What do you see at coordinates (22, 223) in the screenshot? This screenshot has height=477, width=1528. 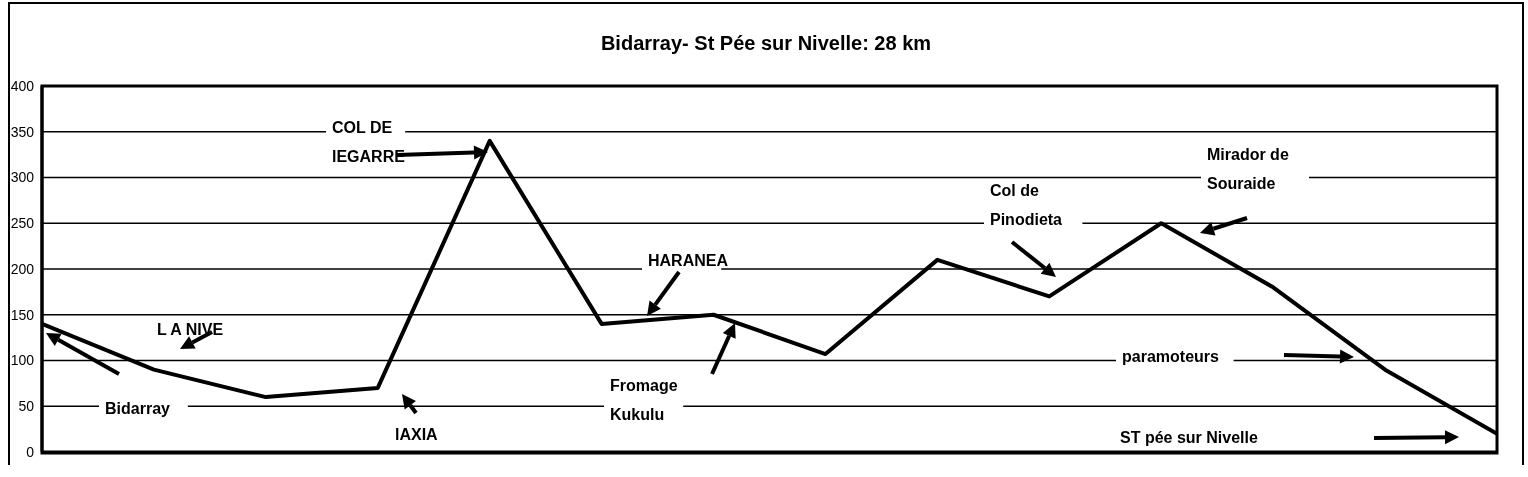 I see `y-tick-label: 250` at bounding box center [22, 223].